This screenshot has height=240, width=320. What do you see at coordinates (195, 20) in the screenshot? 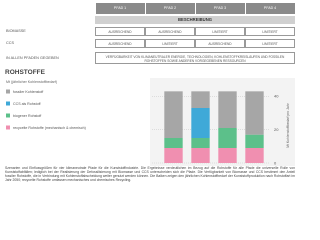
I see `section-header: BESCHREIBUNG` at bounding box center [195, 20].